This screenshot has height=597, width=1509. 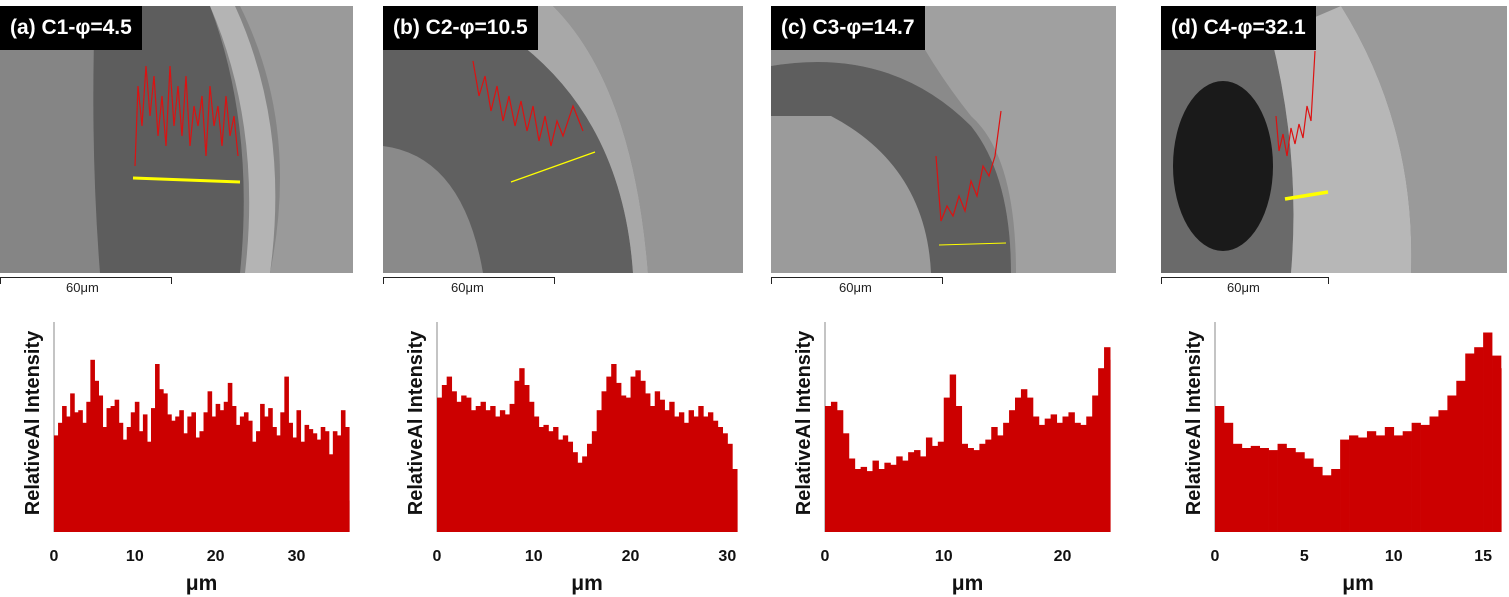 What do you see at coordinates (469, 280) in the screenshot?
I see `scale-bar-b` at bounding box center [469, 280].